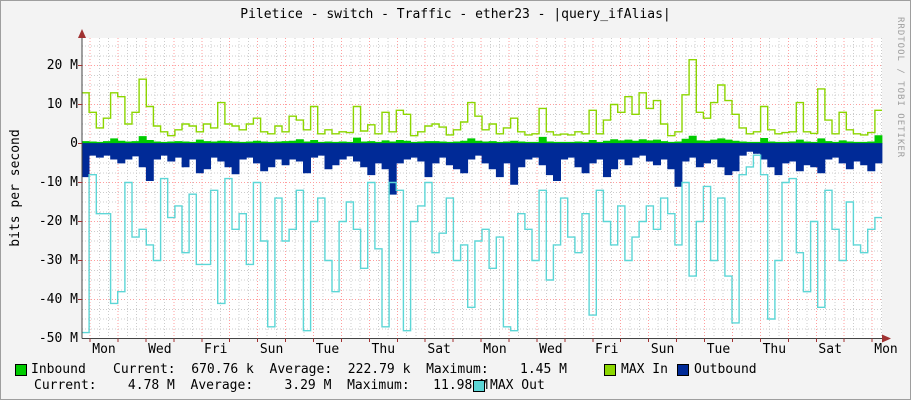 The image size is (911, 400). What do you see at coordinates (62, 65) in the screenshot?
I see `y-tick-label: 20 M` at bounding box center [62, 65].